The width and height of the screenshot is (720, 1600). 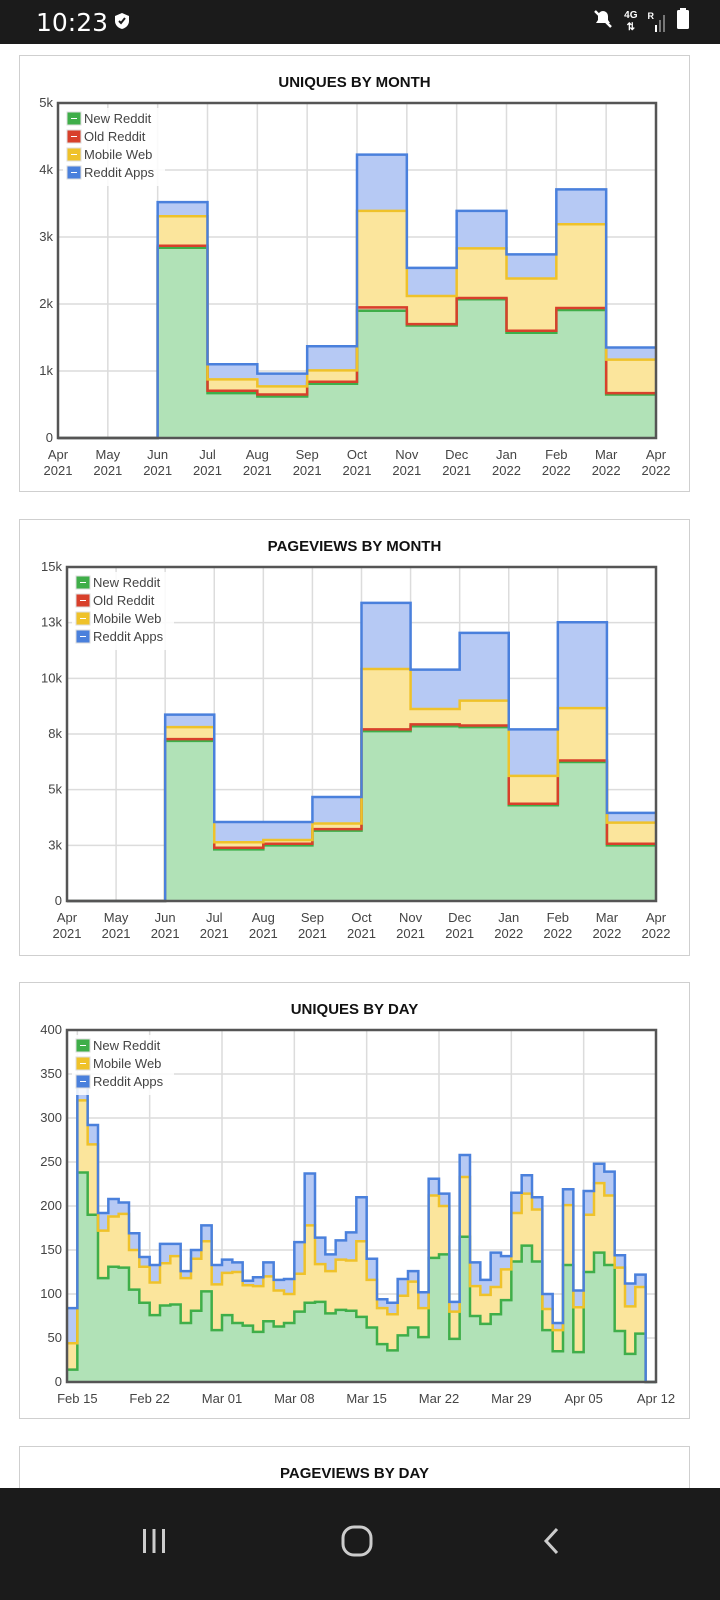 What do you see at coordinates (51, 1161) in the screenshot?
I see `y-tick-label: 250` at bounding box center [51, 1161].